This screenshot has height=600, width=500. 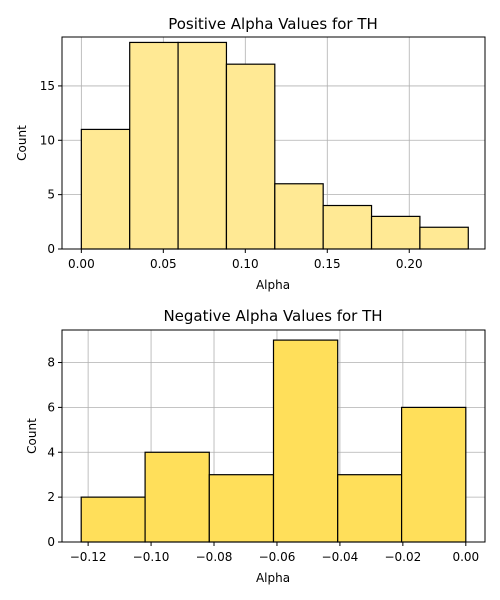 What do you see at coordinates (402, 557) in the screenshot?
I see `x-tick-label: −0.02` at bounding box center [402, 557].